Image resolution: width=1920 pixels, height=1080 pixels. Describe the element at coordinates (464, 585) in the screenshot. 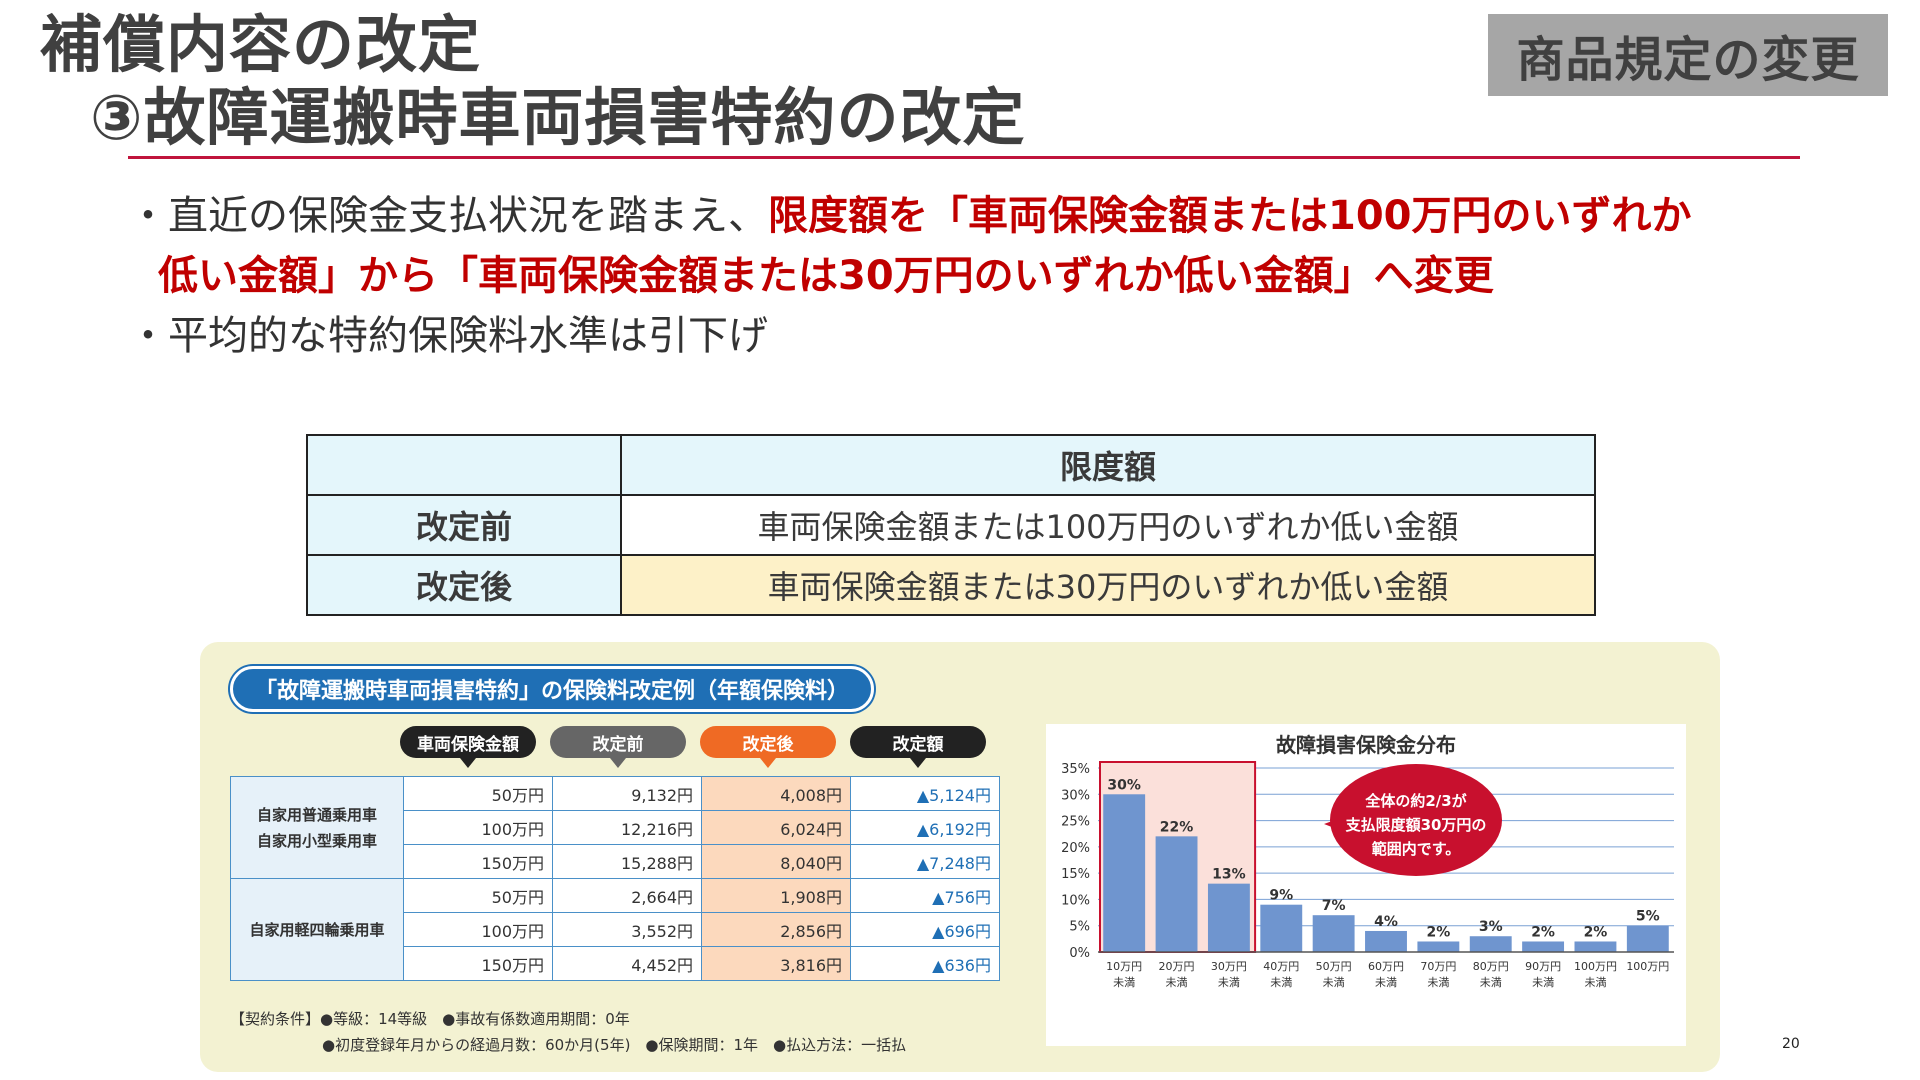

I see `limit-row-label: 改定後` at that location.